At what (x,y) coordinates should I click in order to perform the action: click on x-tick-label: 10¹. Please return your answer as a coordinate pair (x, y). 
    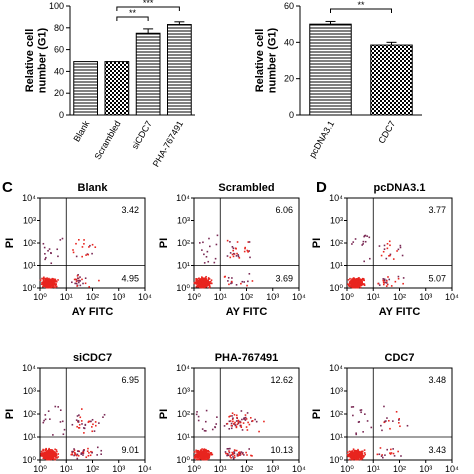
    Looking at the image, I should click on (66, 297).